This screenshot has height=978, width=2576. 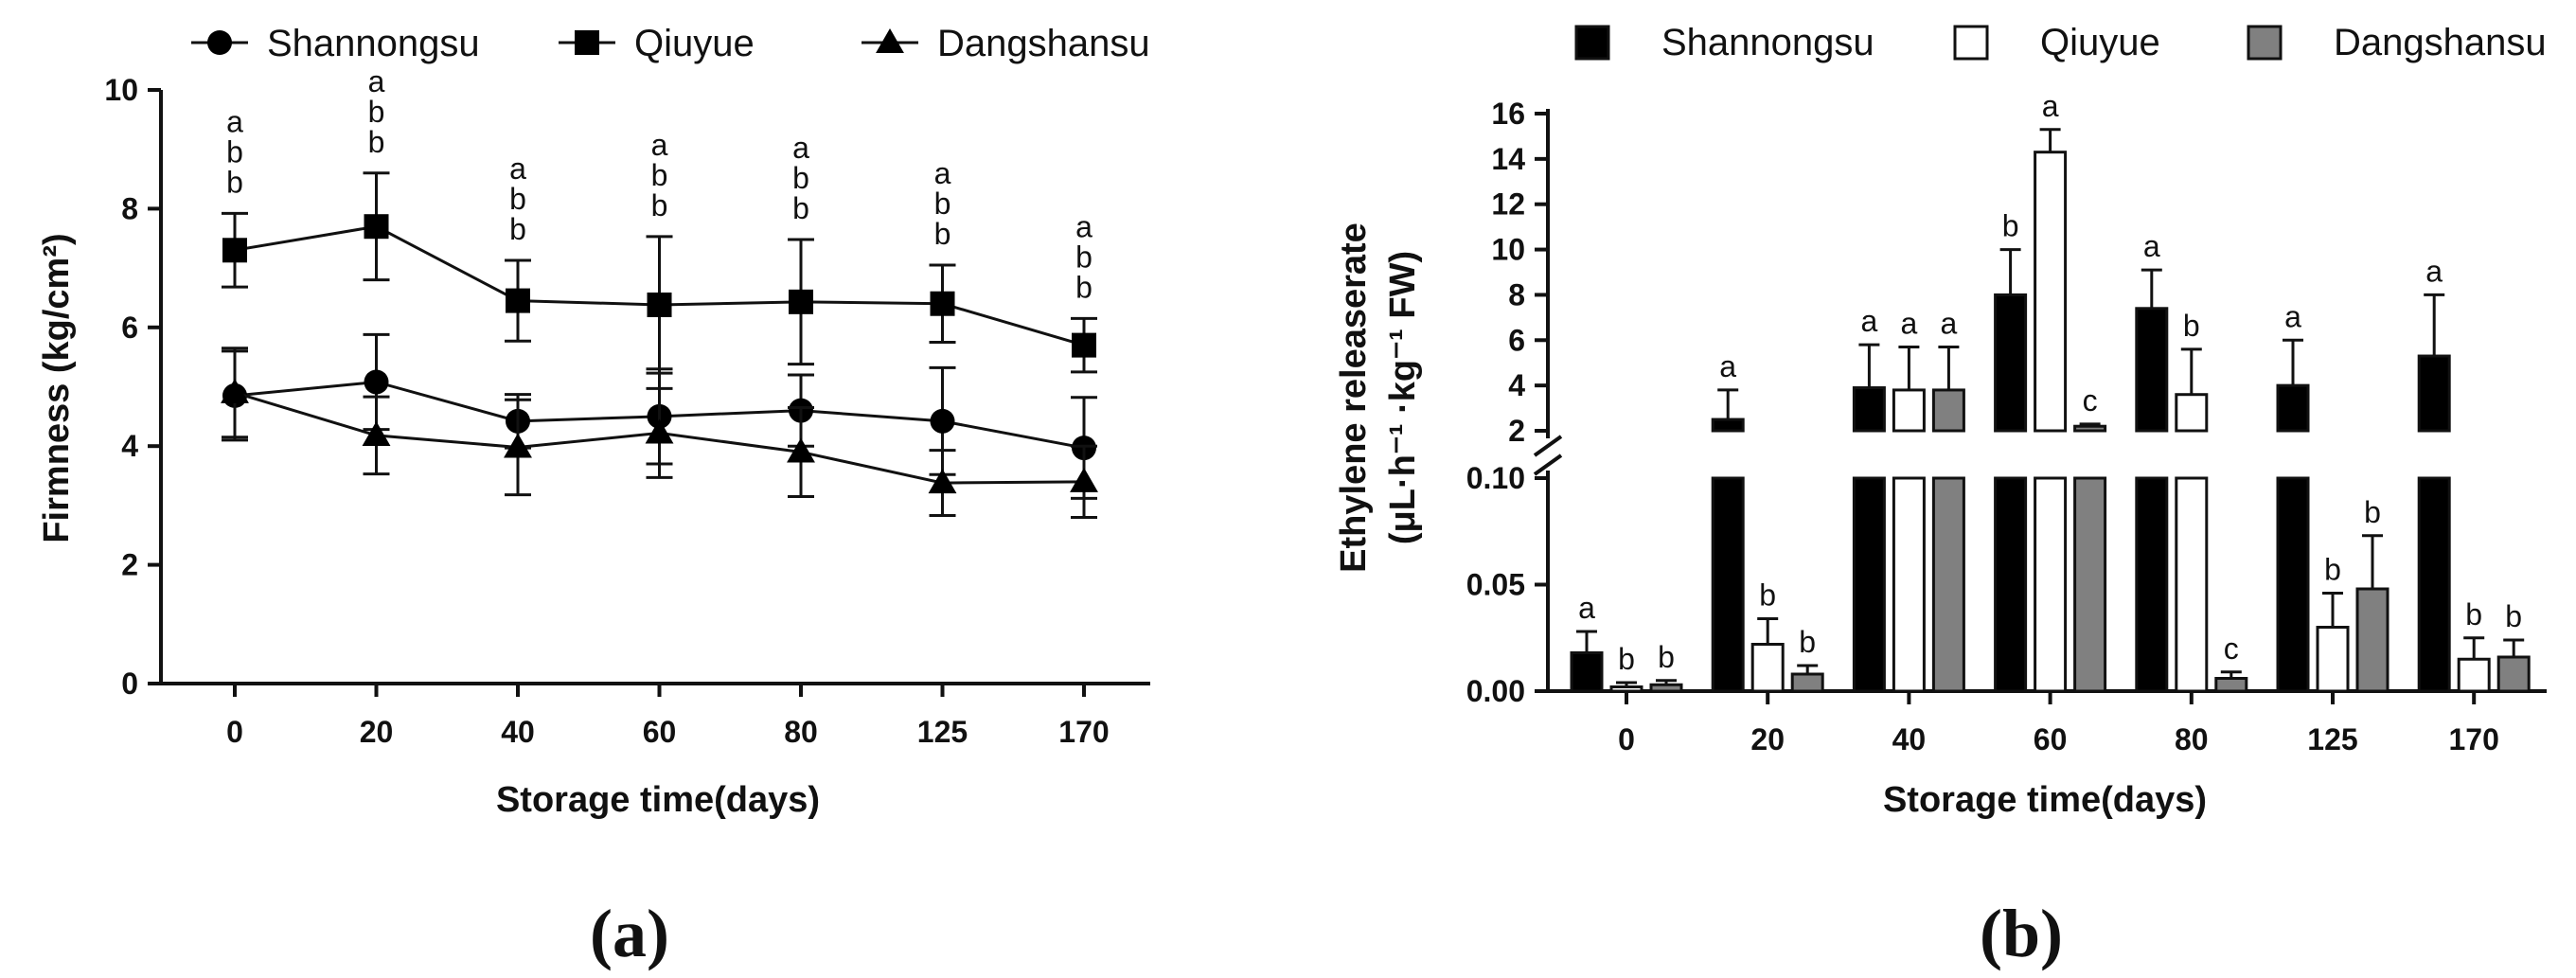 I want to click on legend-label-dangshansu: Dangshansu, so click(x=2440, y=42).